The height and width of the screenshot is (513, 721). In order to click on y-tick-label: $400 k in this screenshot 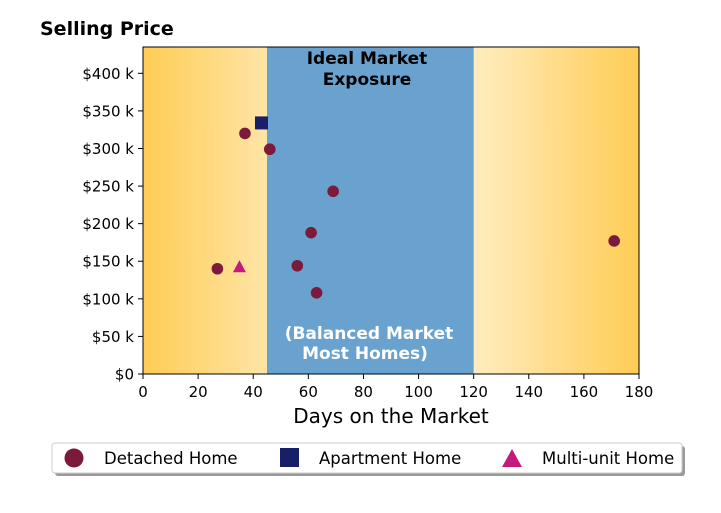, I will do `click(108, 74)`.